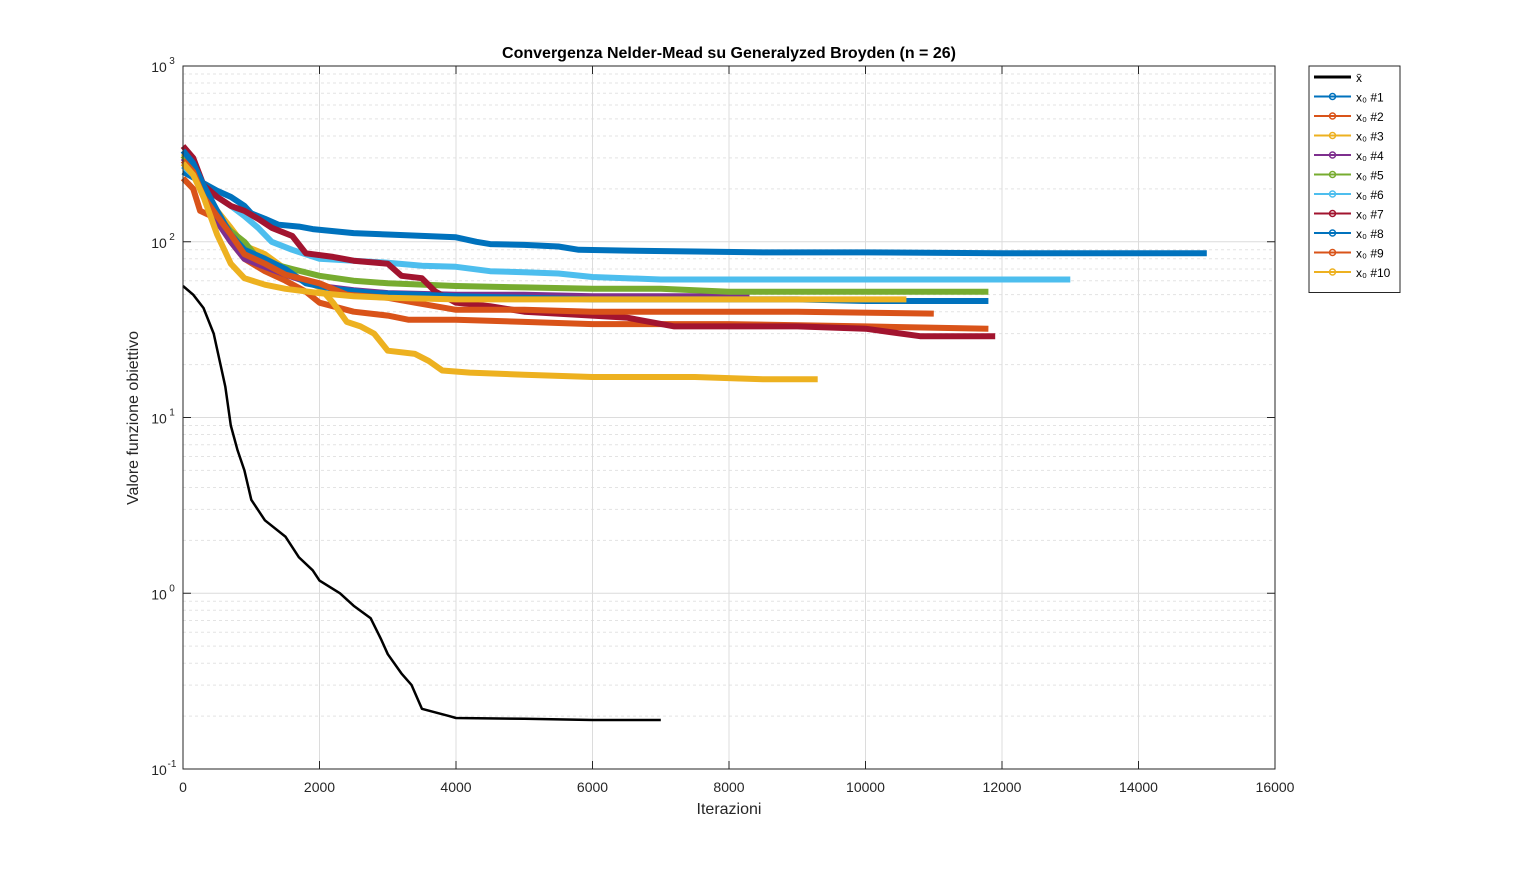 The height and width of the screenshot is (869, 1536). What do you see at coordinates (1373, 273) in the screenshot?
I see `legend-label: x₀ #10` at bounding box center [1373, 273].